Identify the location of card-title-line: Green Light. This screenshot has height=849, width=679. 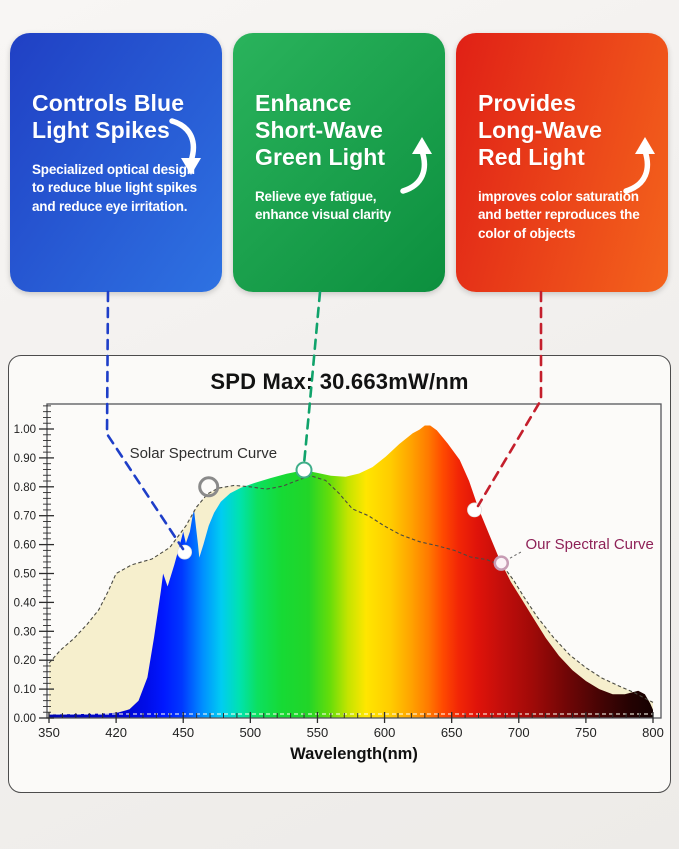
(320, 156).